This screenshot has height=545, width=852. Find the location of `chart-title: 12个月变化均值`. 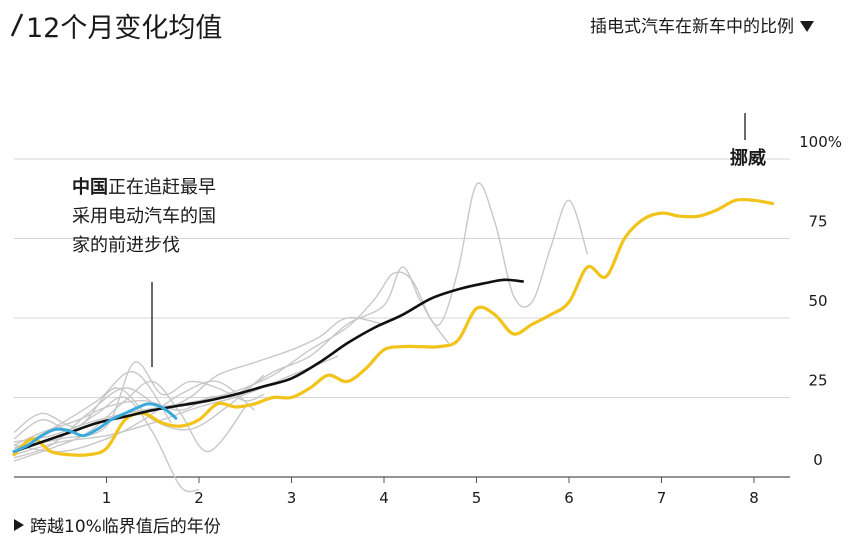

chart-title: 12个月变化均值 is located at coordinates (116, 28).